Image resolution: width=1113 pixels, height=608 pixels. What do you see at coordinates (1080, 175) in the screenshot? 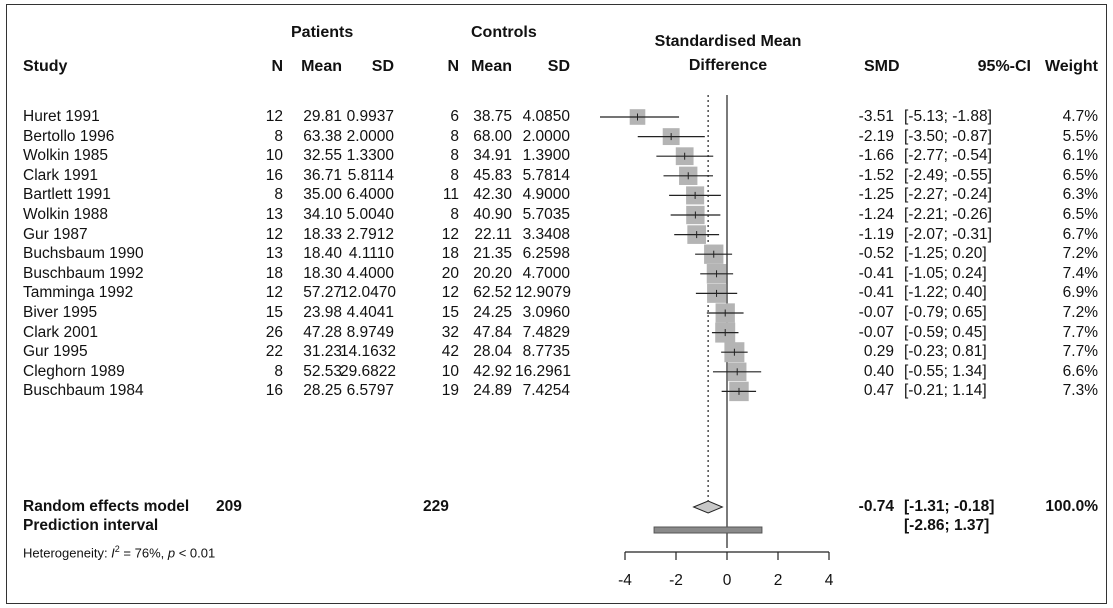
I see `weight-value: 6.5%` at bounding box center [1080, 175].